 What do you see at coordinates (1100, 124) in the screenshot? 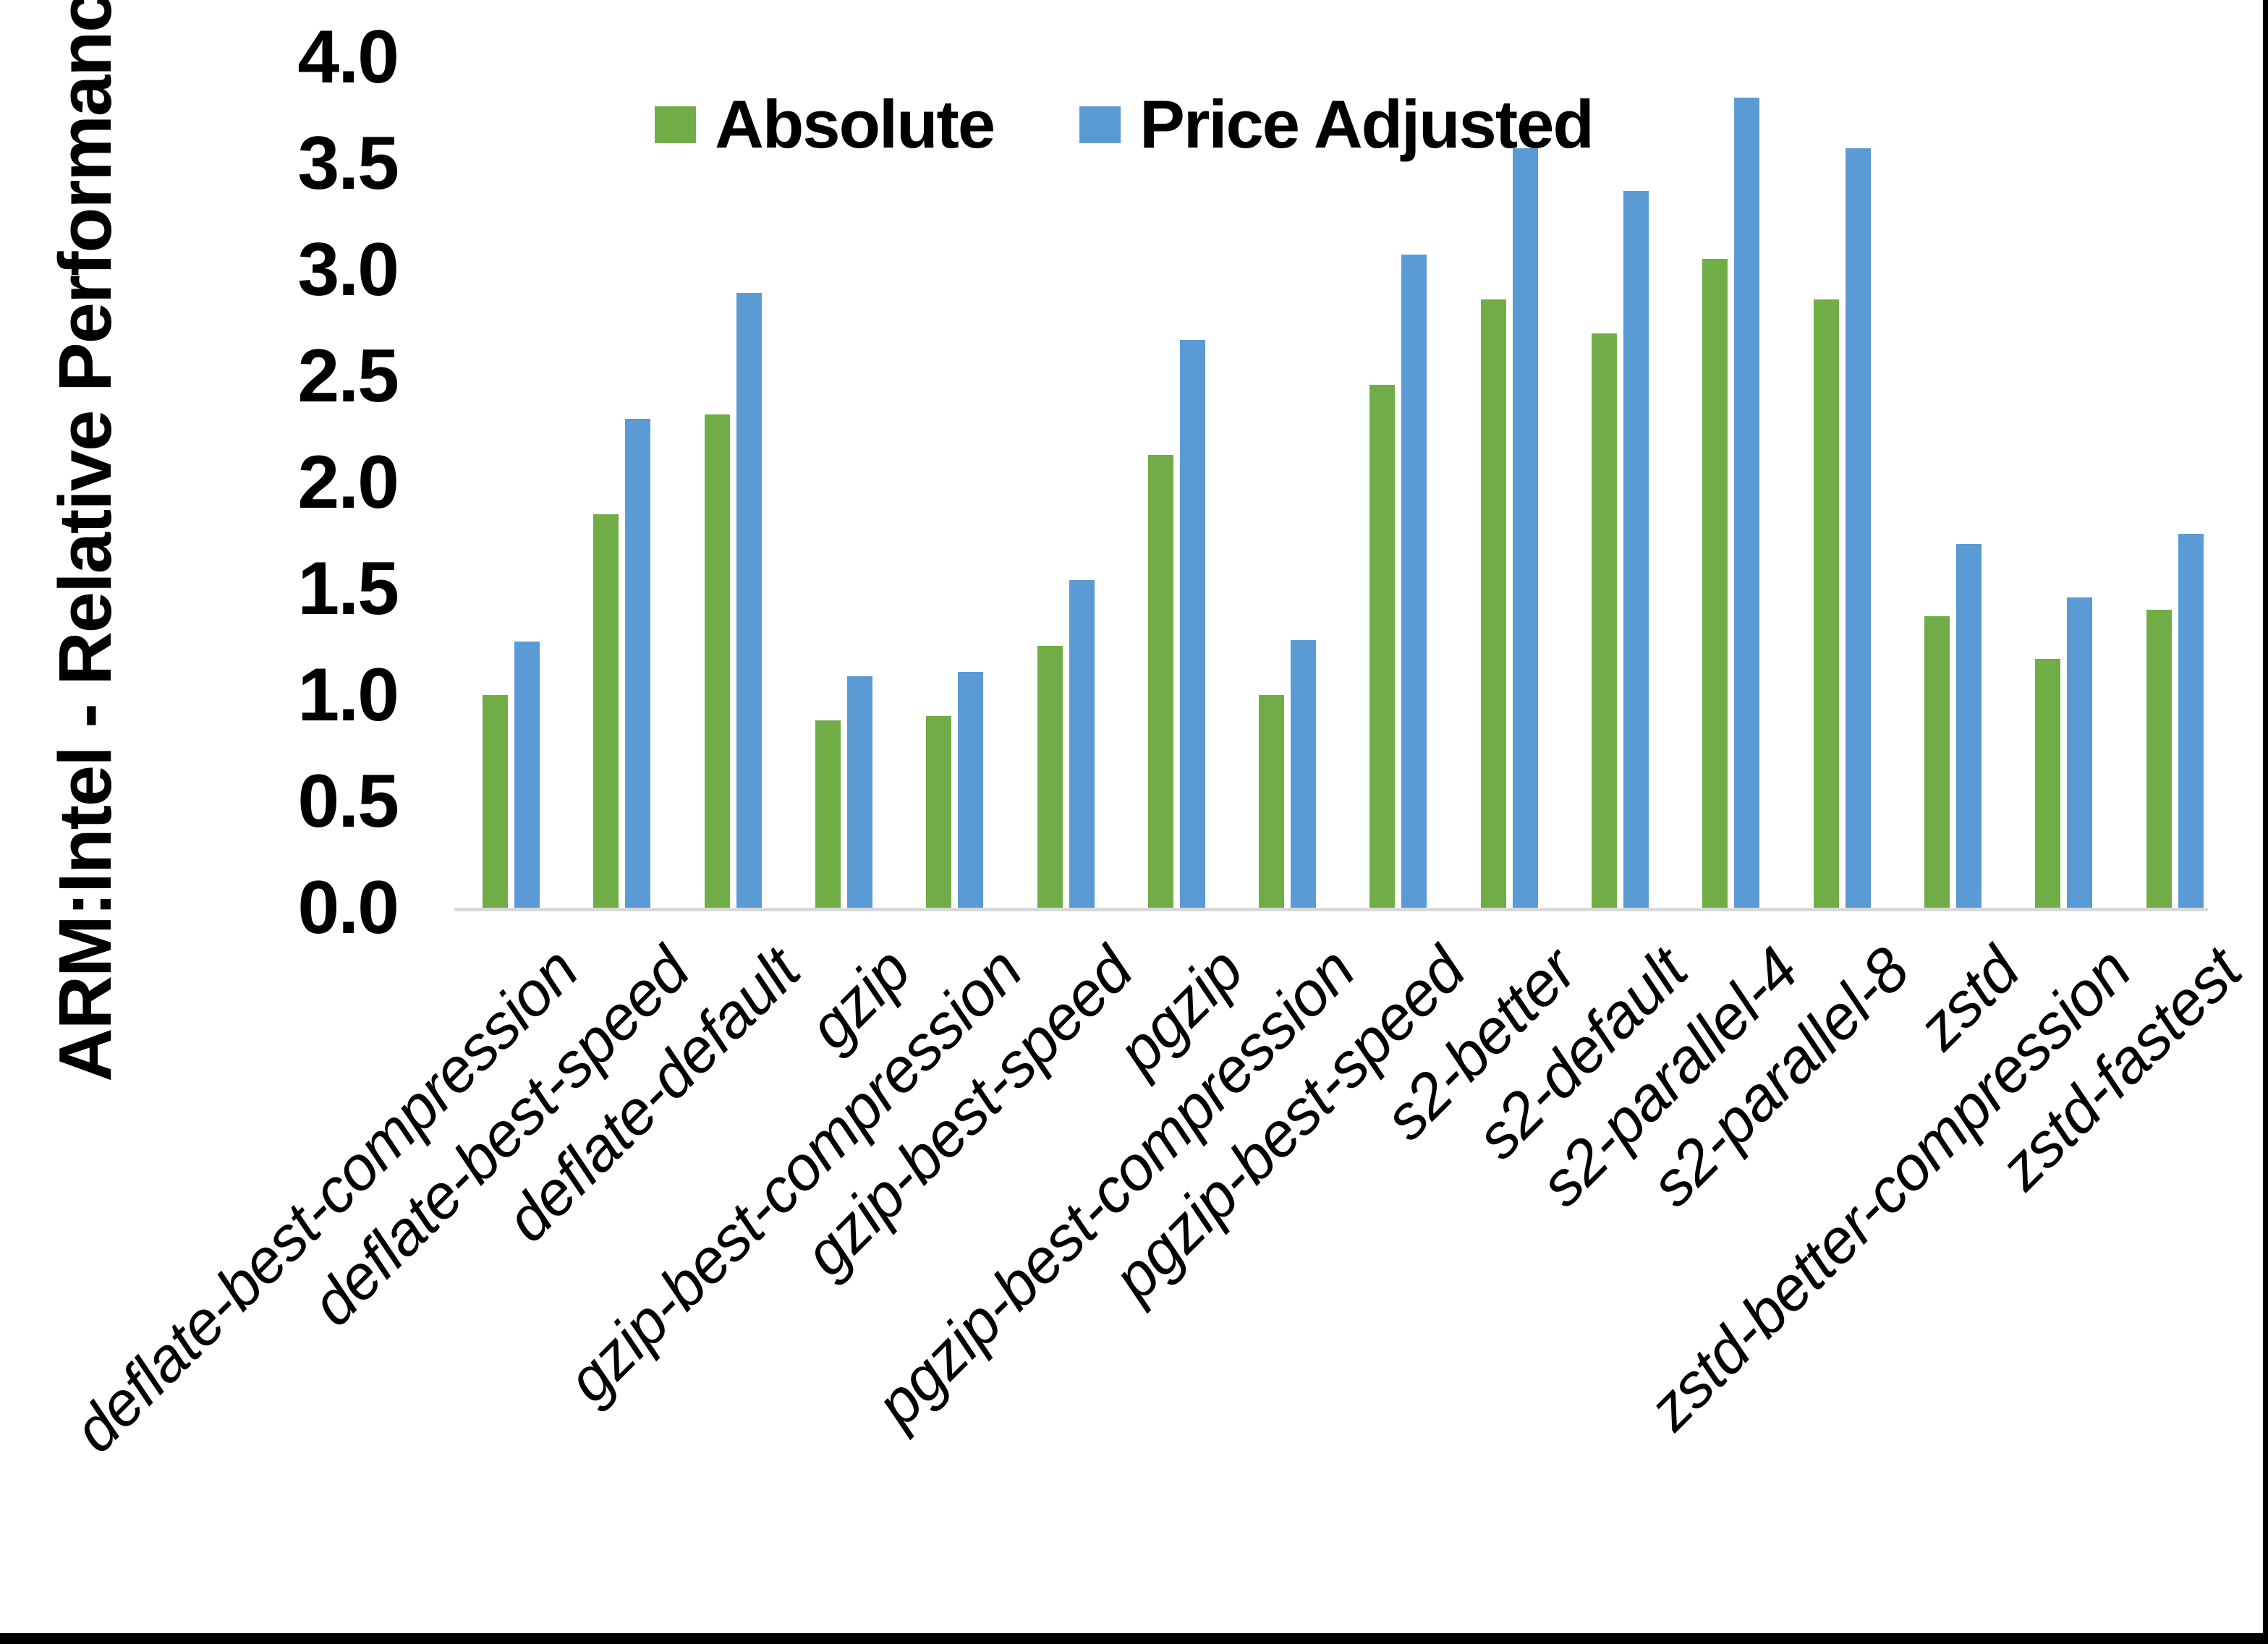
I see `legend-swatch-price-adjusted` at bounding box center [1100, 124].